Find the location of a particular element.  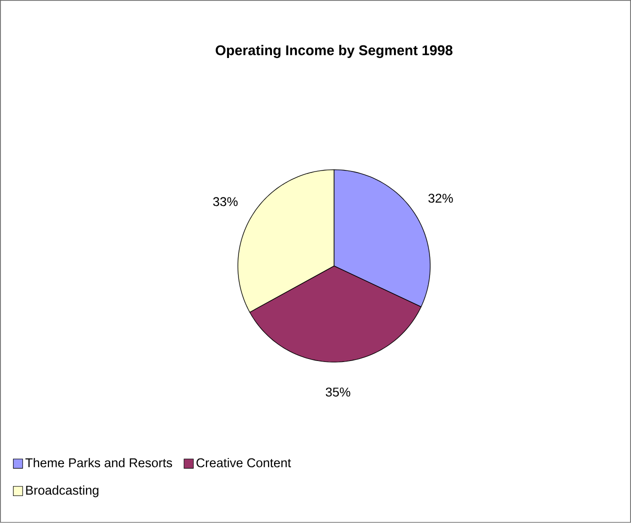

chart-title: Operating Income by Segment 1998 is located at coordinates (334, 51).